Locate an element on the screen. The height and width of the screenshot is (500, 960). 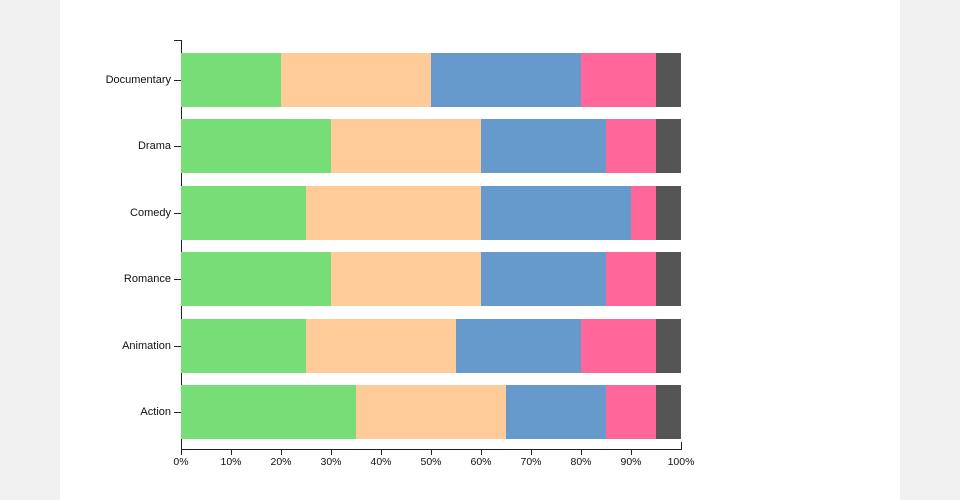
bar-row-action is located at coordinates (431, 412).